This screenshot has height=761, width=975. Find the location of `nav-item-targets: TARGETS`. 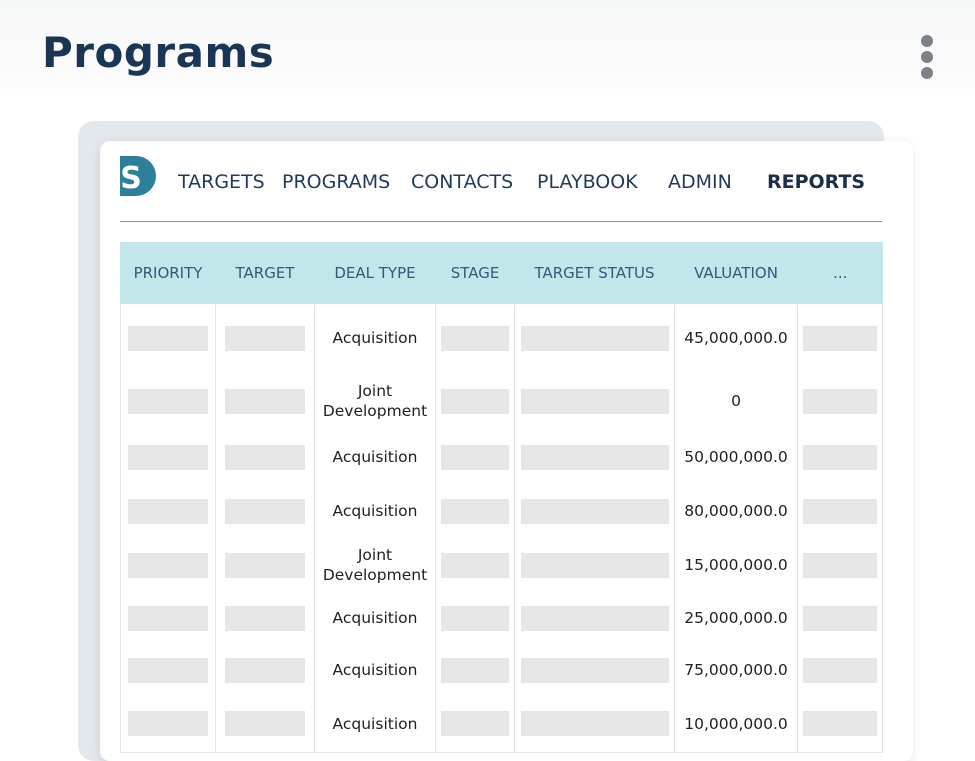

nav-item-targets: TARGETS is located at coordinates (221, 182).